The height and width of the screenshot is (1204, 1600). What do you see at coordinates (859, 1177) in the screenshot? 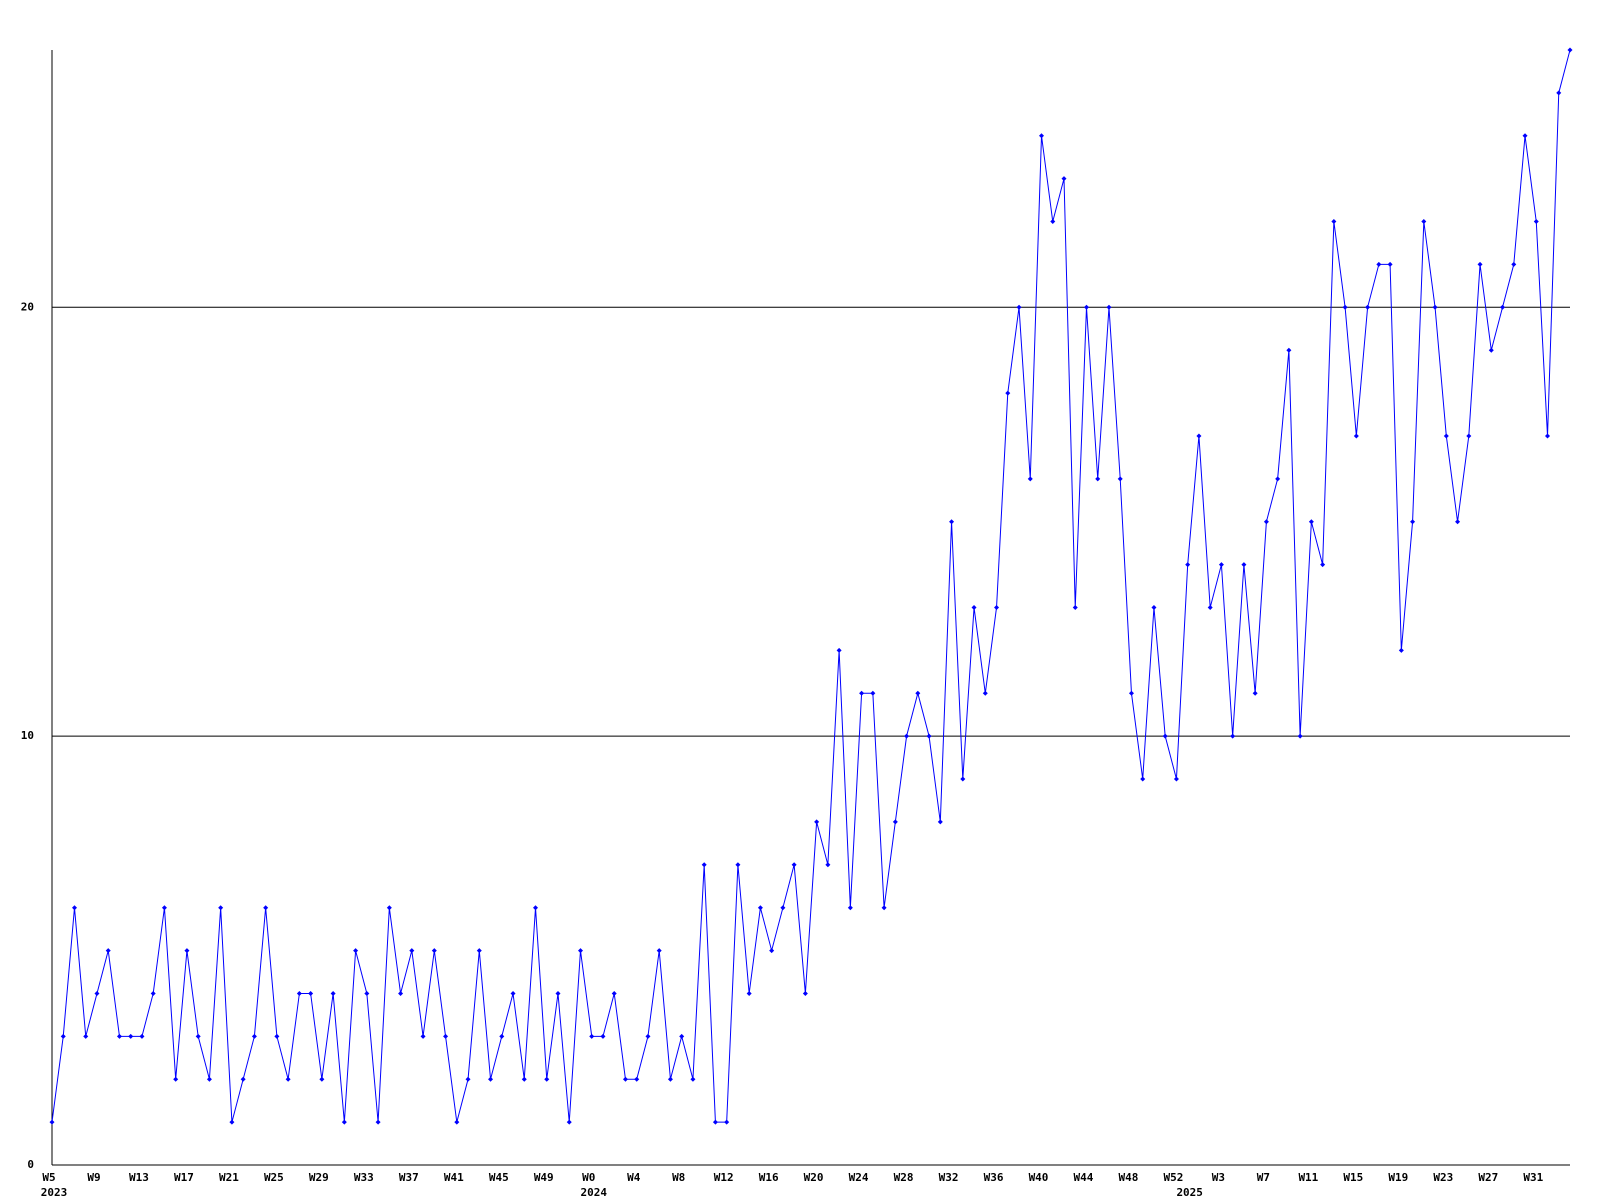
I see `x-tick-label: W24` at bounding box center [859, 1177].